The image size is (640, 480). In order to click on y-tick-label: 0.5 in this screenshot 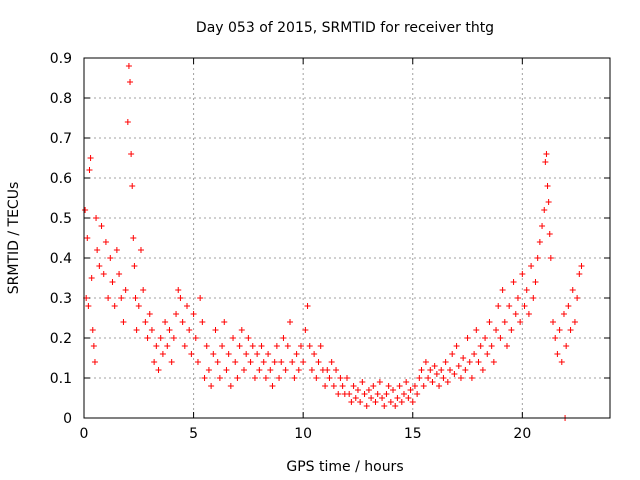, I will do `click(61, 219)`.